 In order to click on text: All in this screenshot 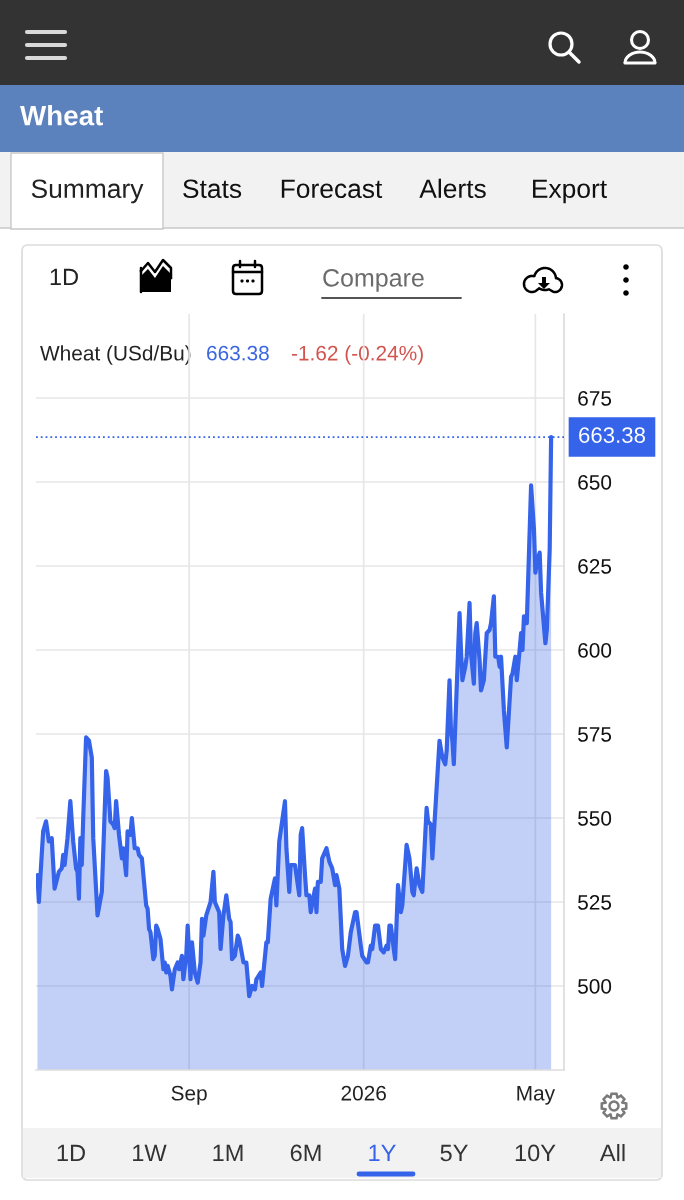, I will do `click(612, 1152)`.